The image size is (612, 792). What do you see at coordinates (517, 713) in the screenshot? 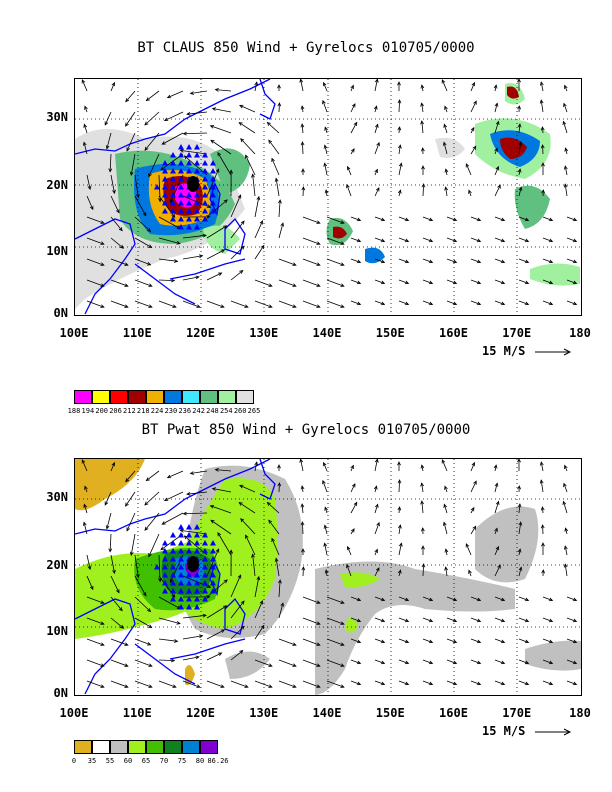
I see `p2-xtick: 170E` at bounding box center [517, 713].